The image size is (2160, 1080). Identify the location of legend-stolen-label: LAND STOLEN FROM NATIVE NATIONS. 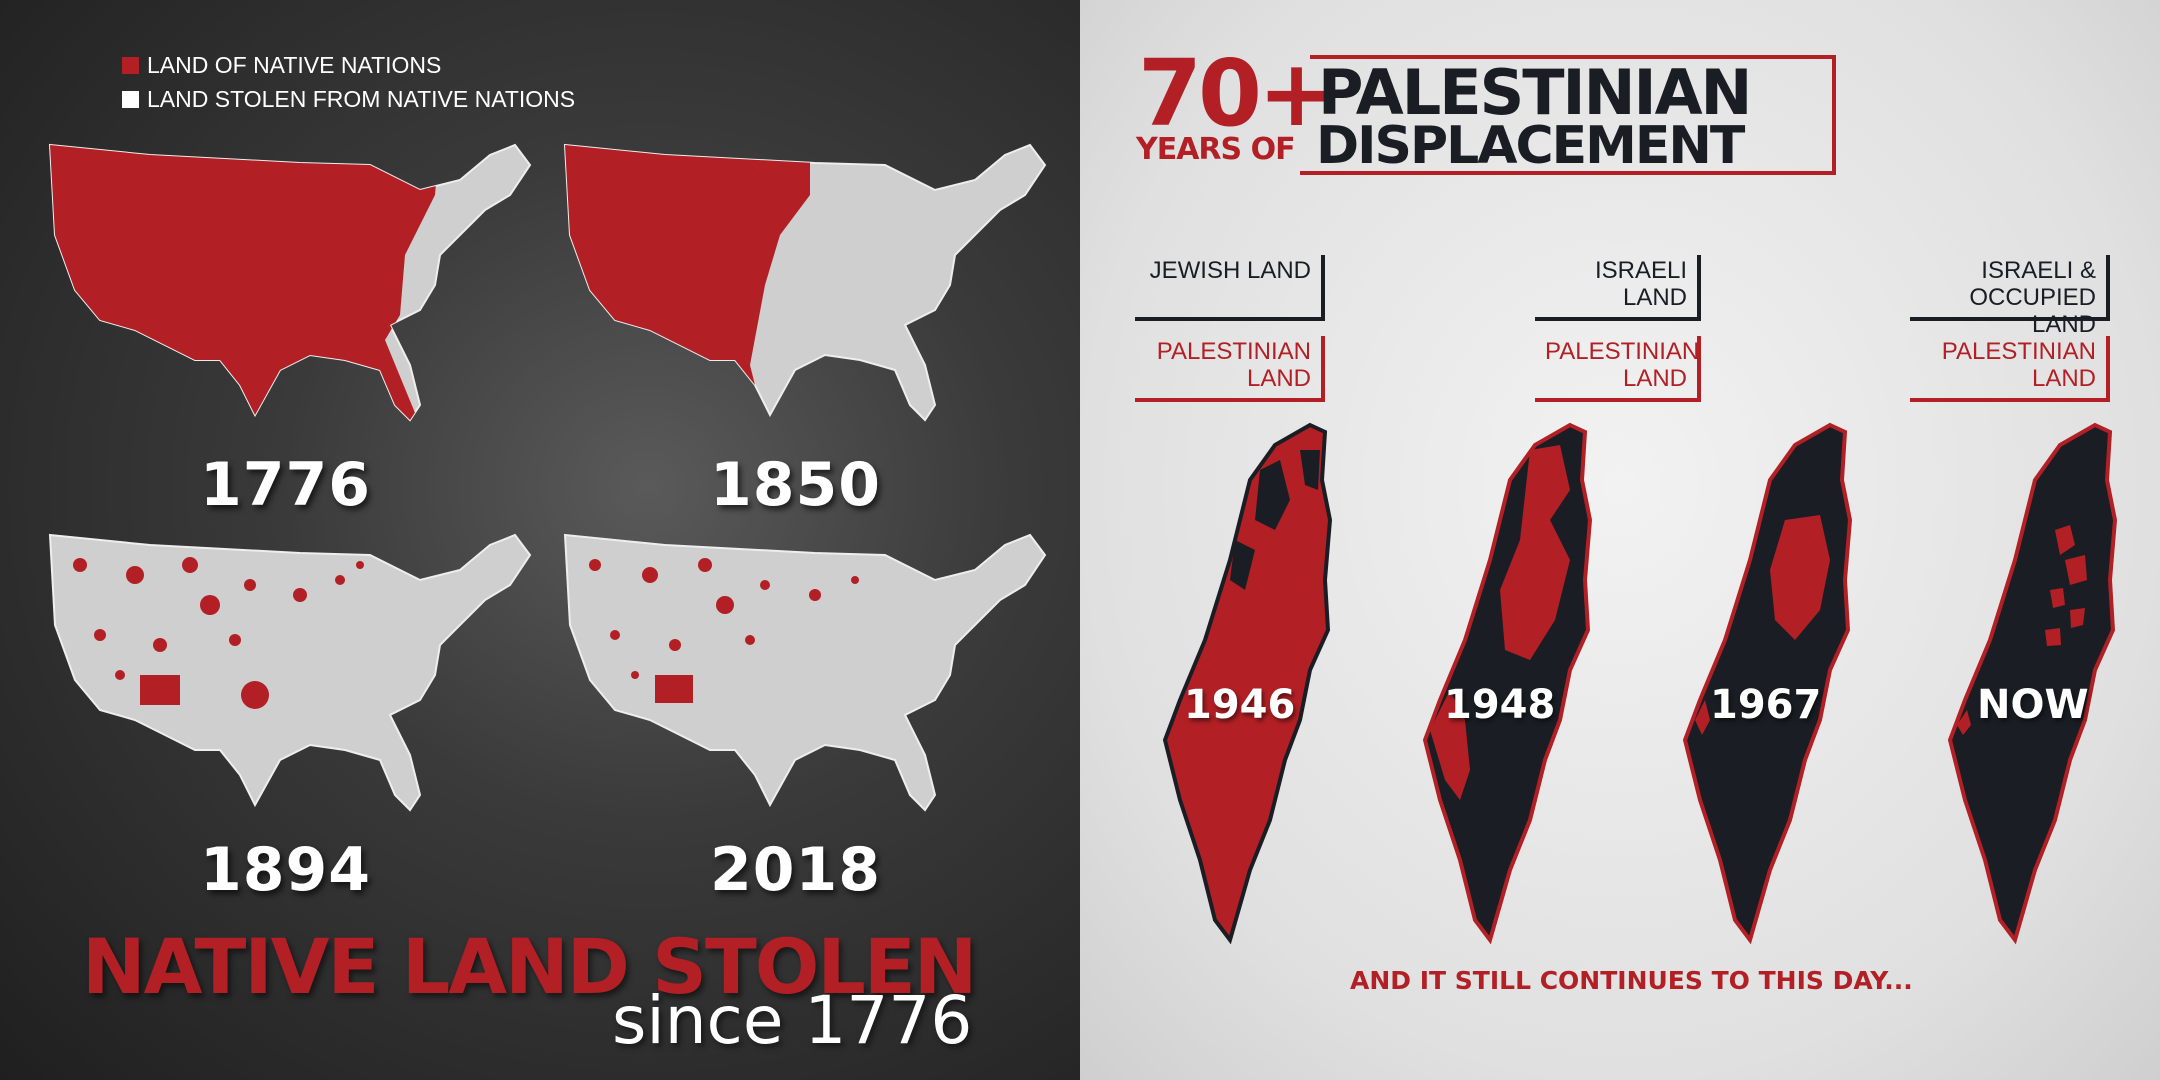
(361, 99).